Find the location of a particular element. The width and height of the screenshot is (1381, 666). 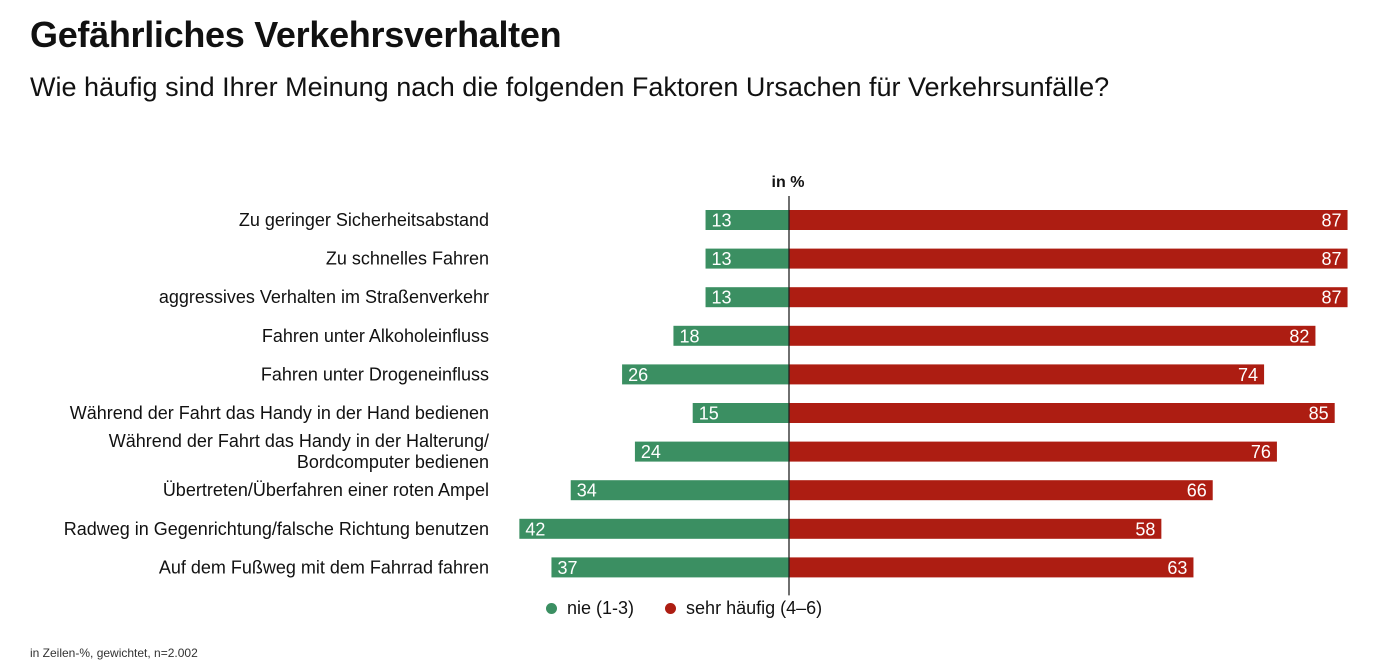

value-label-sehr-haeufig: 85 is located at coordinates (1319, 414).